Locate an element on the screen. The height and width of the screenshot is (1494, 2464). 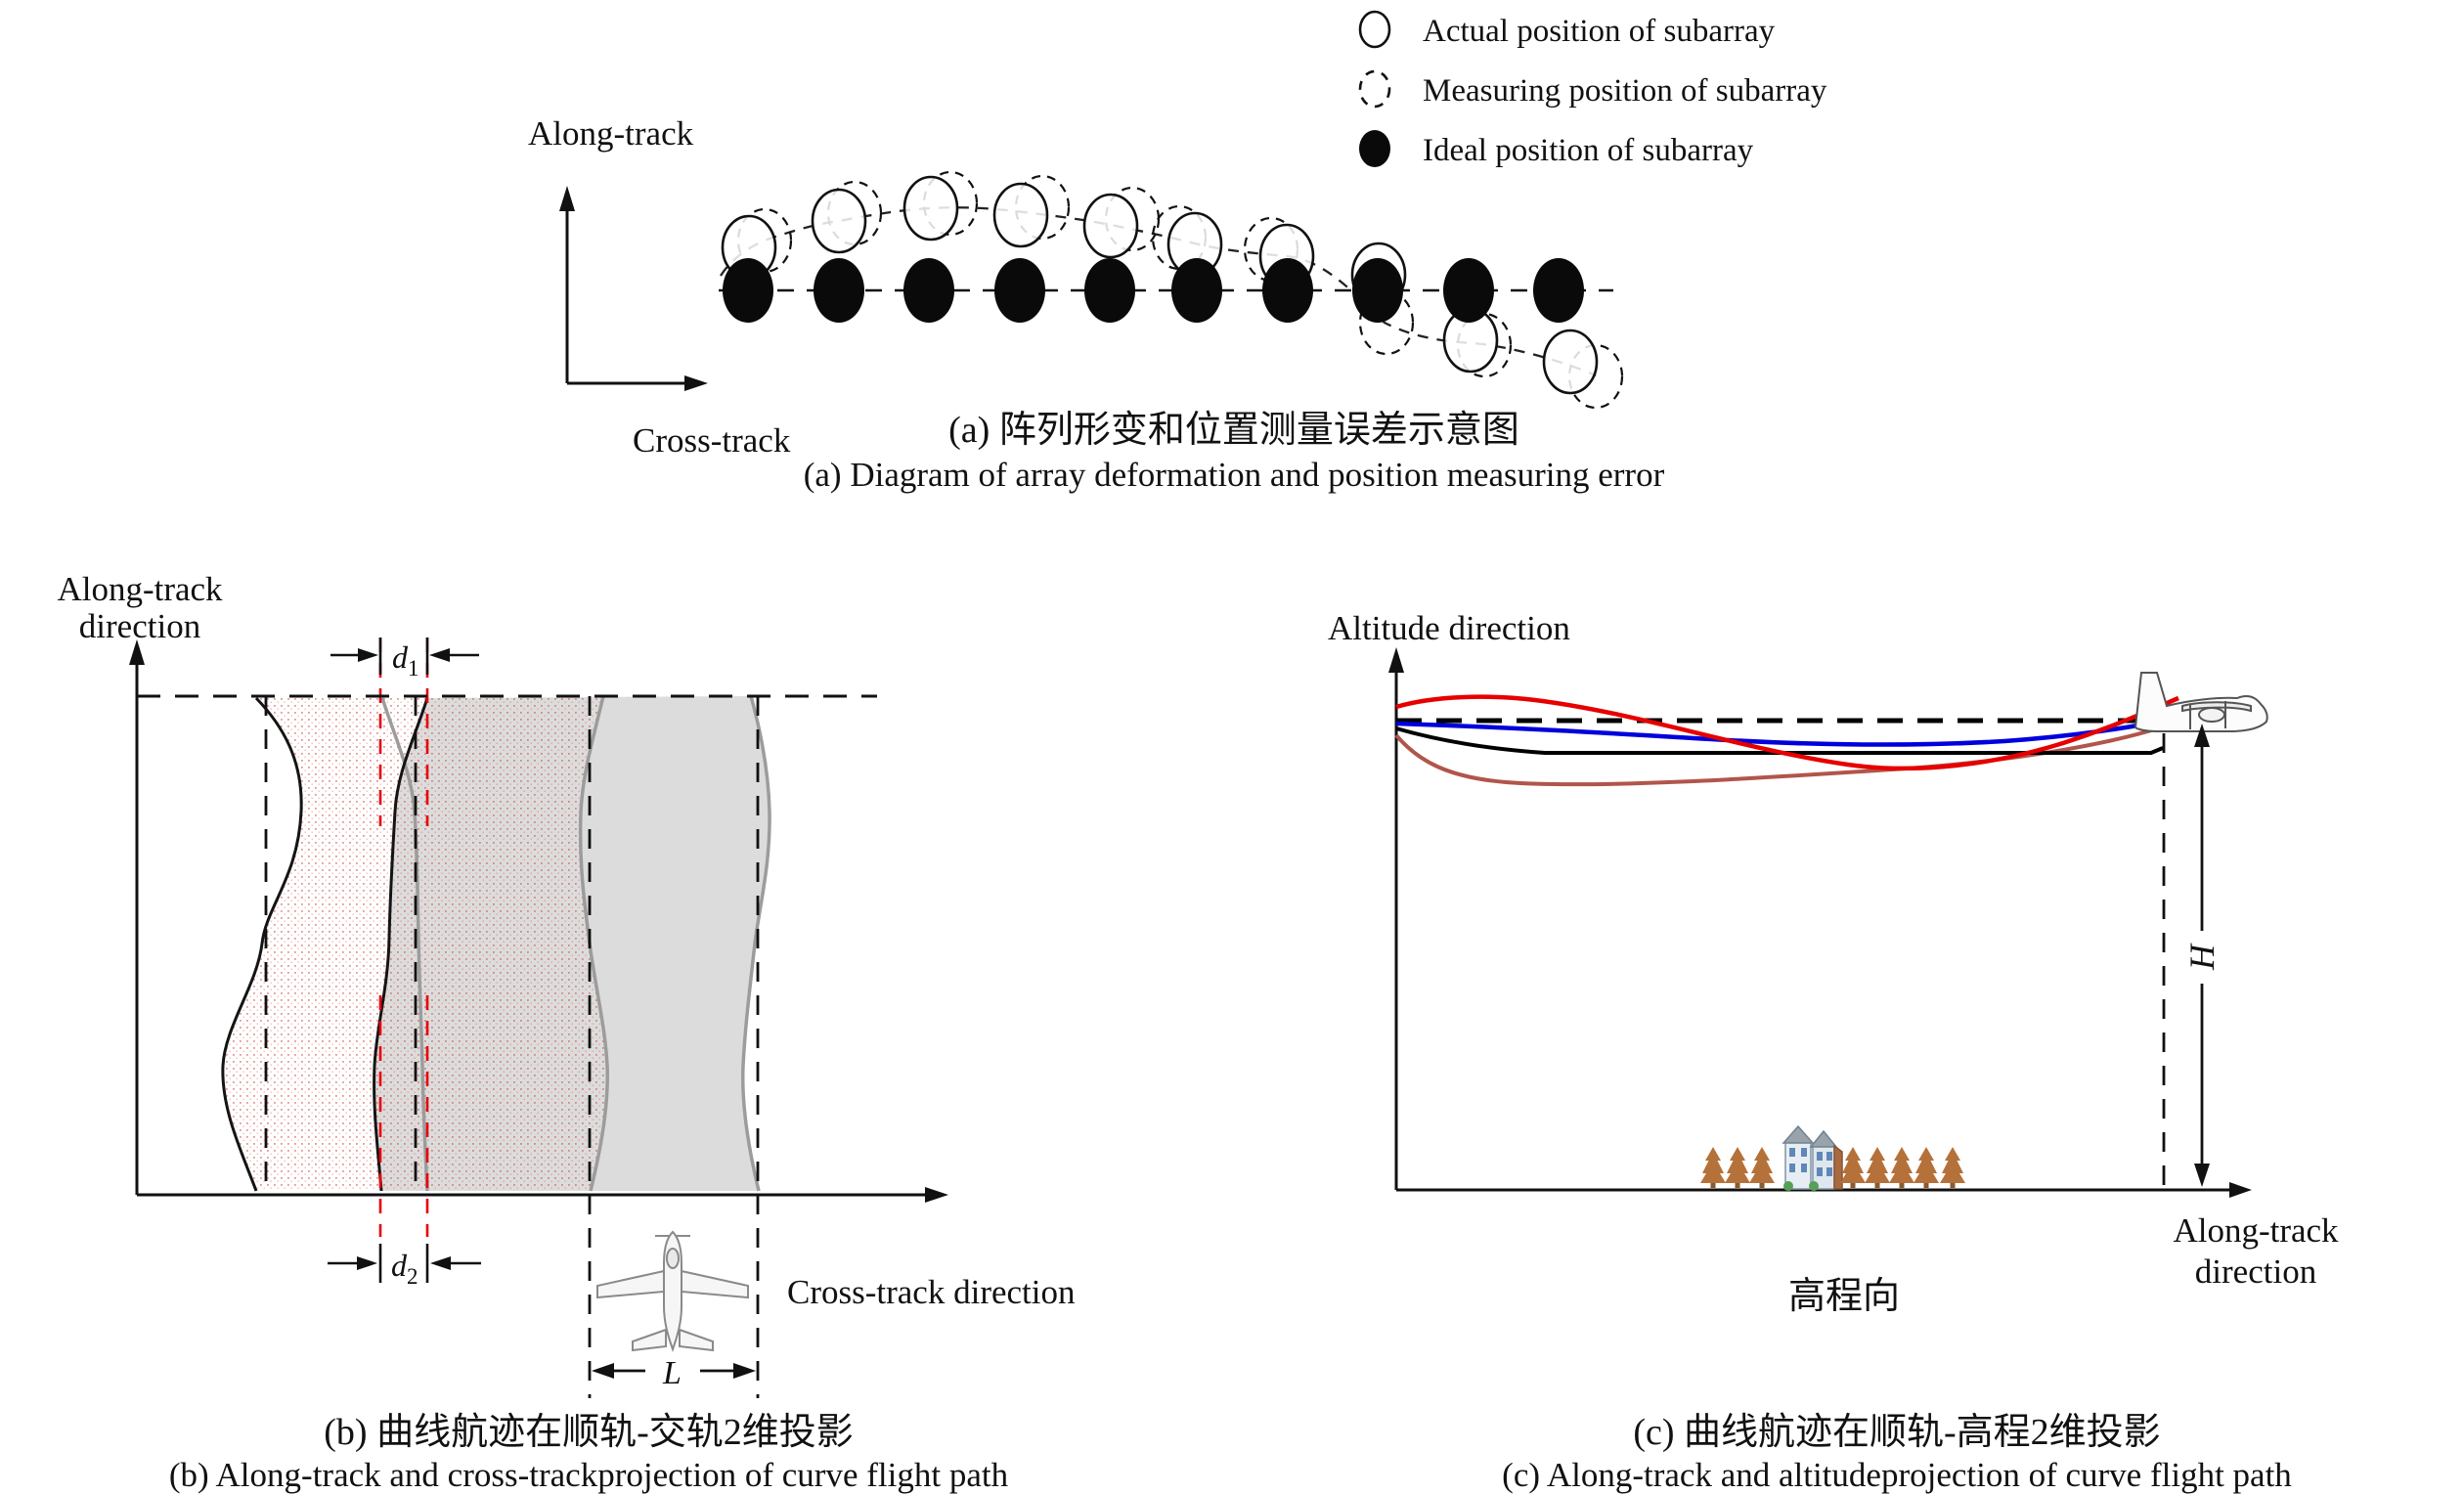
d2-label-main: d is located at coordinates (399, 1266).